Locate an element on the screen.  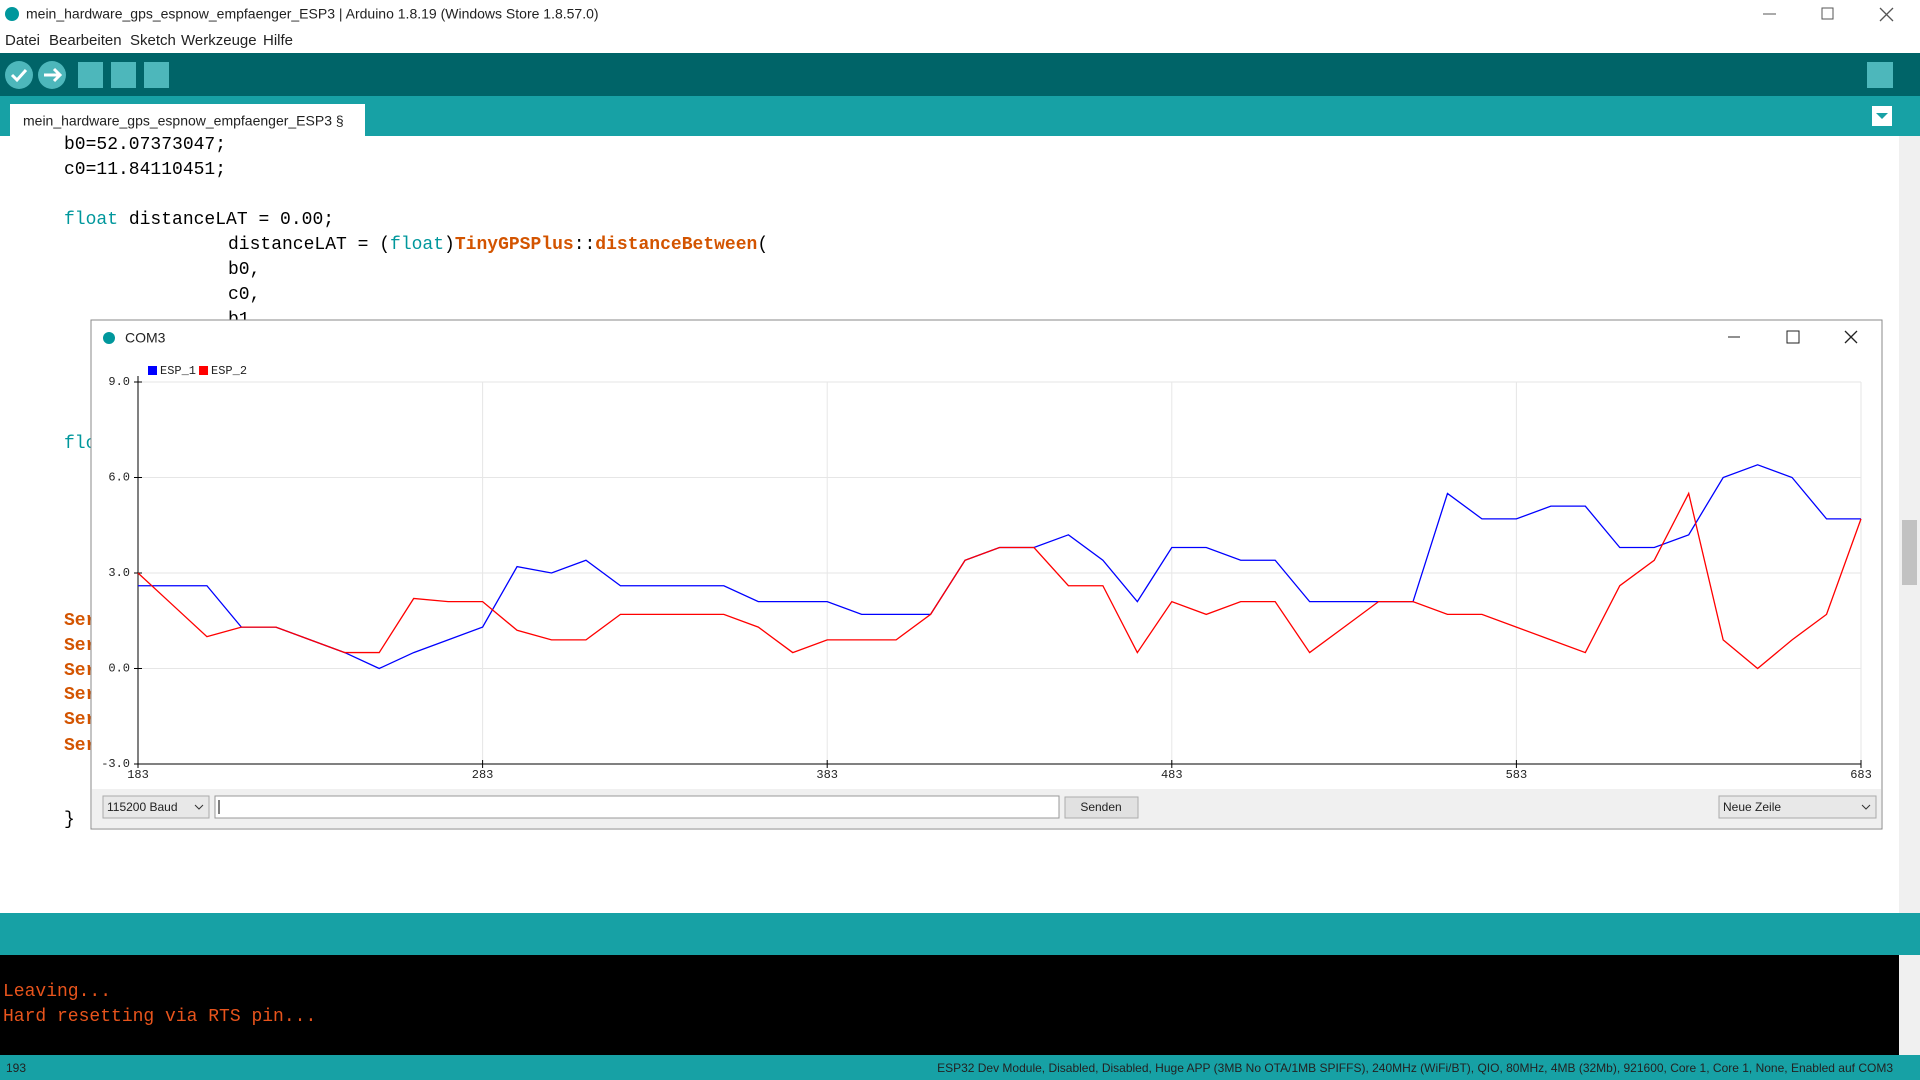
menu-item: Sketch is located at coordinates (153, 40).